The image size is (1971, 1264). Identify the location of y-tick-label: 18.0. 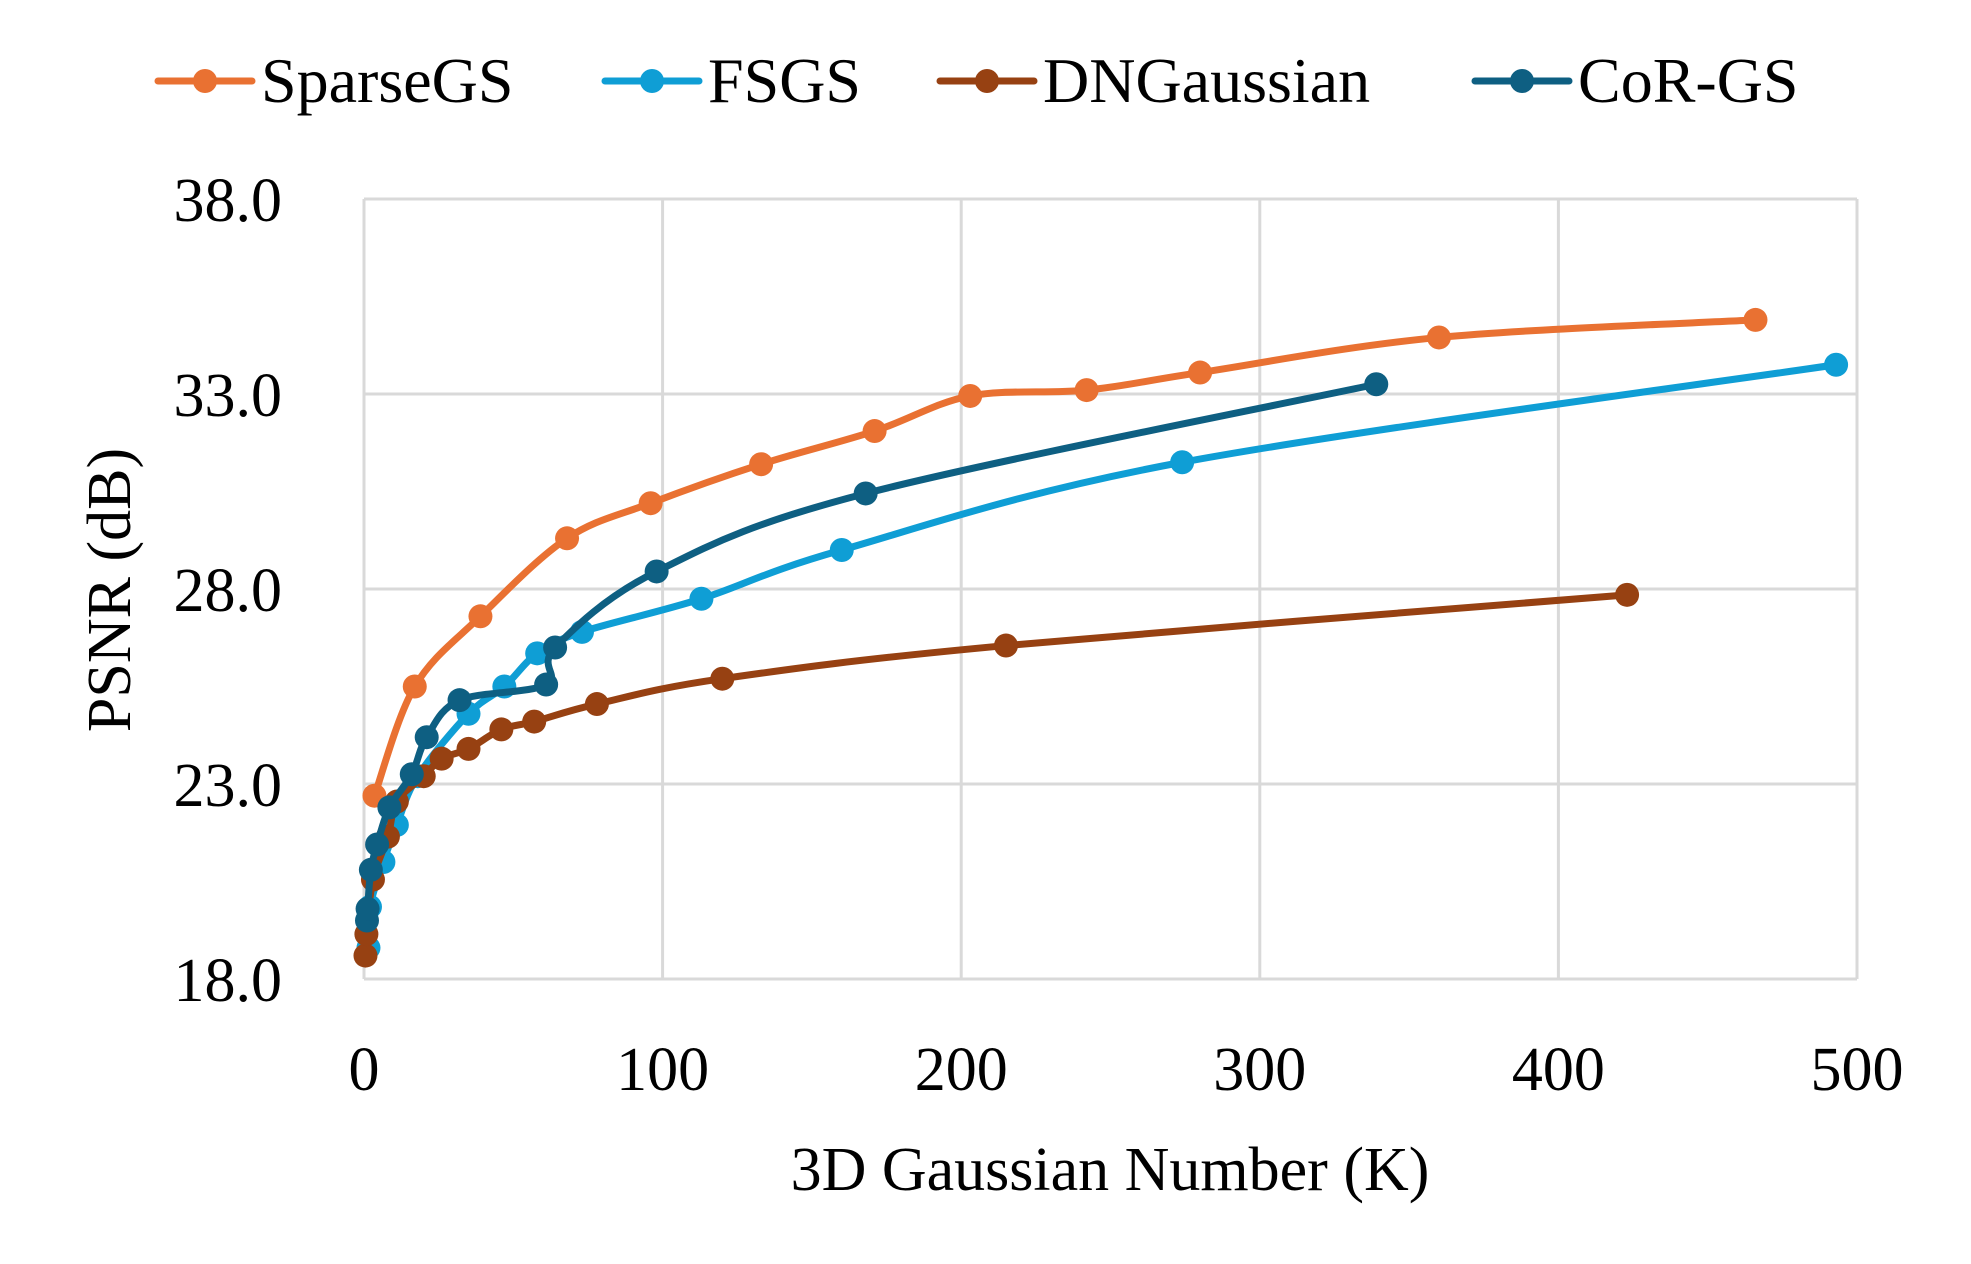
(228, 981).